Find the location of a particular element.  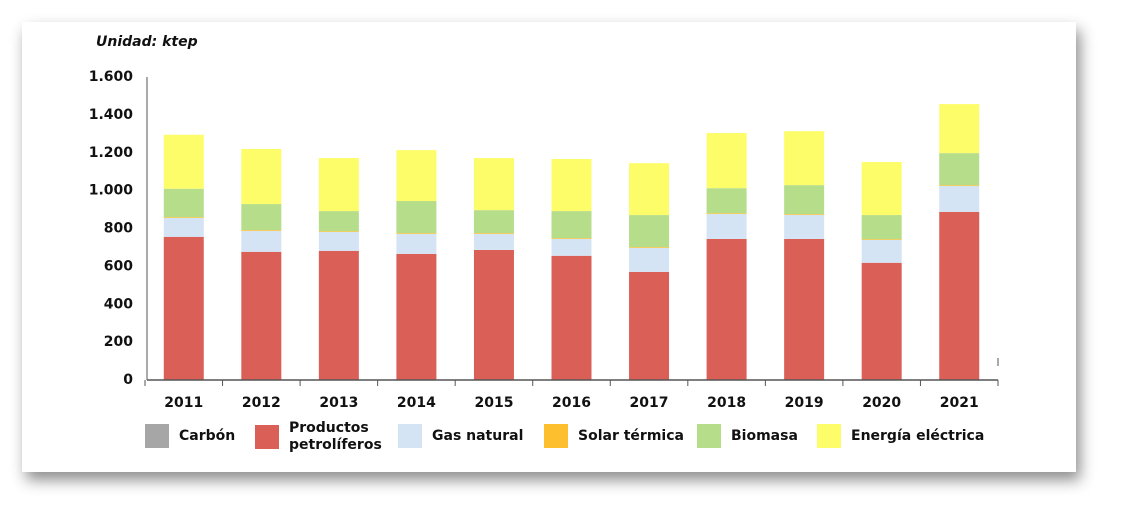

legend-item: Productos petrolíferos is located at coordinates (322, 437).